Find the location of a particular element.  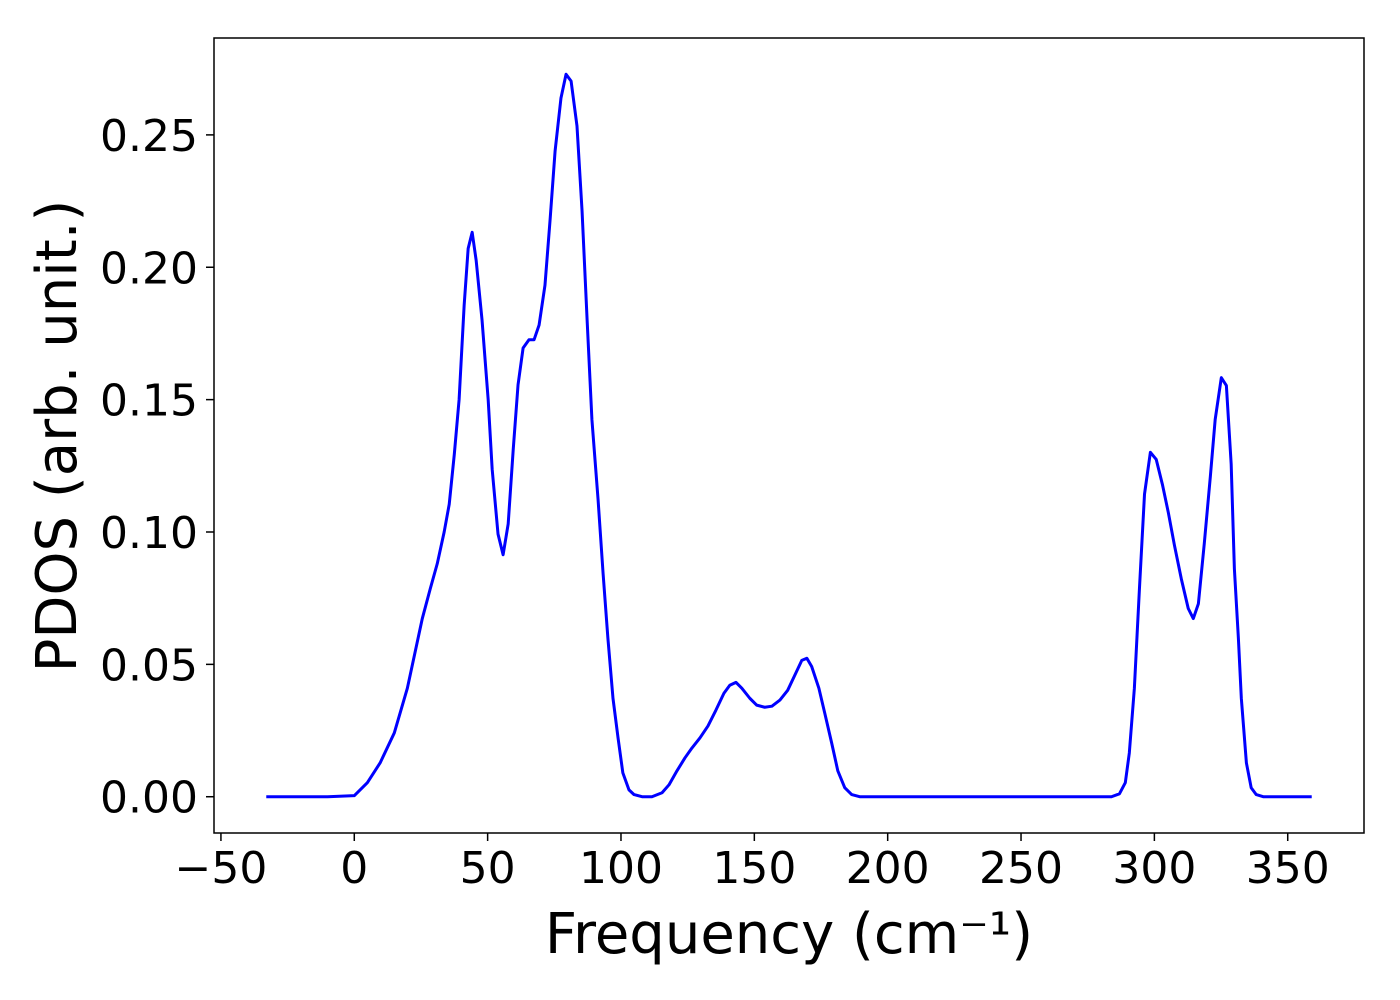

y-tick-label: 0.15 is located at coordinates (149, 401).